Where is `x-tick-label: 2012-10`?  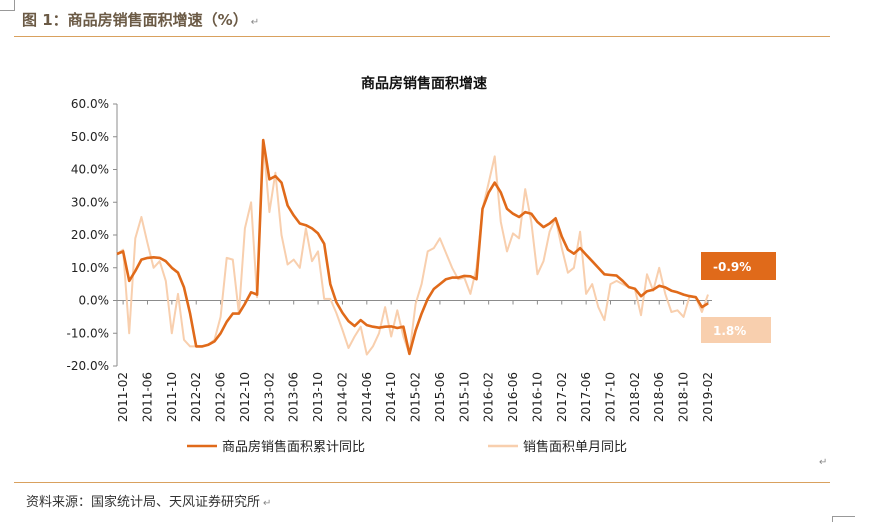 x-tick-label: 2012-10 is located at coordinates (245, 397).